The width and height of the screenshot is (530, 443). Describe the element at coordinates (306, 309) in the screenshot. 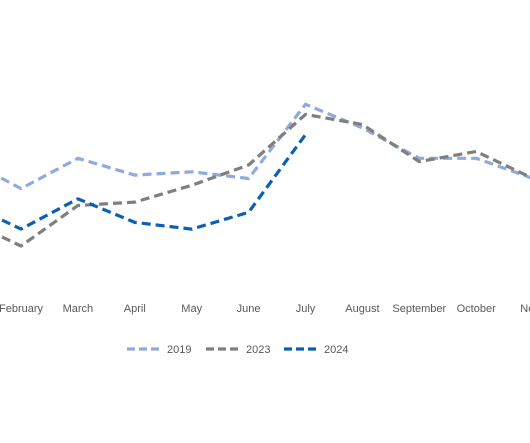

I see `x-tick-label: July` at that location.